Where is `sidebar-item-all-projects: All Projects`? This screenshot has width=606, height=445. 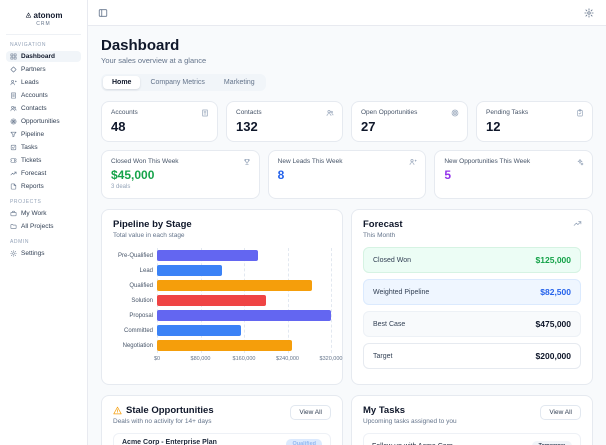
sidebar-item-all-projects: All Projects is located at coordinates (43, 226).